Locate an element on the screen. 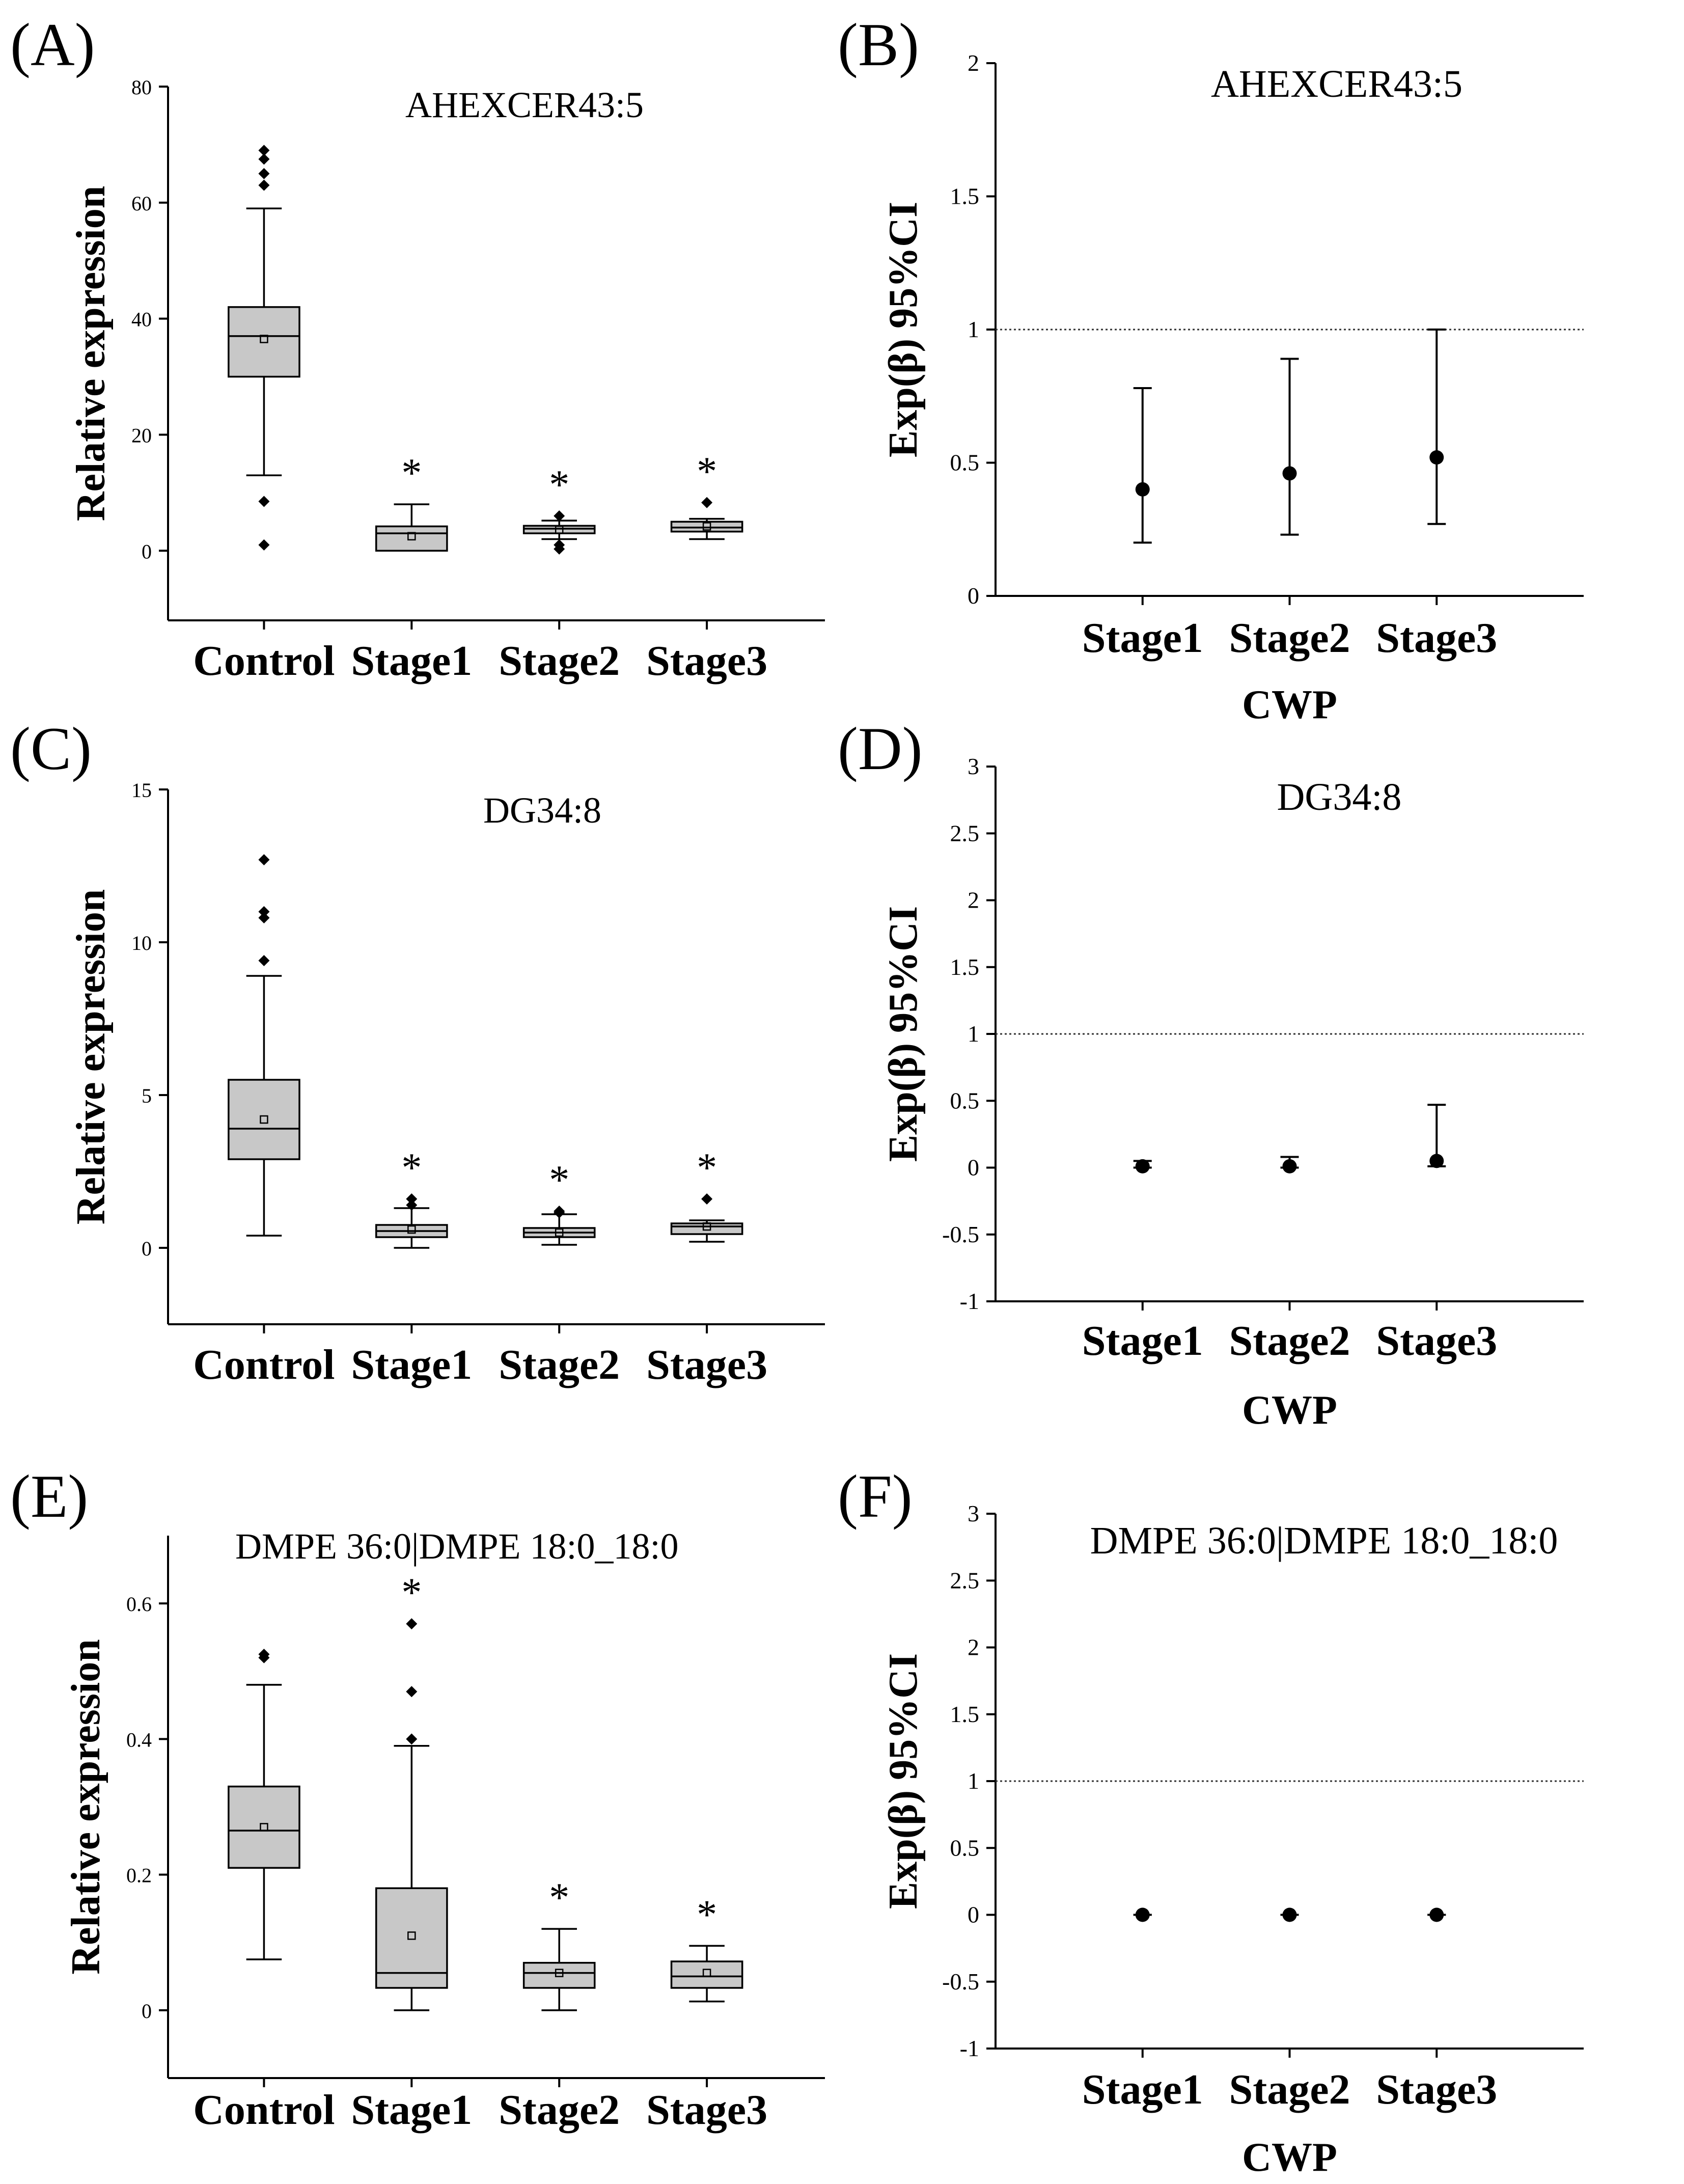 This screenshot has height=2184, width=1684. panel-label-c: (C) is located at coordinates (51, 748).